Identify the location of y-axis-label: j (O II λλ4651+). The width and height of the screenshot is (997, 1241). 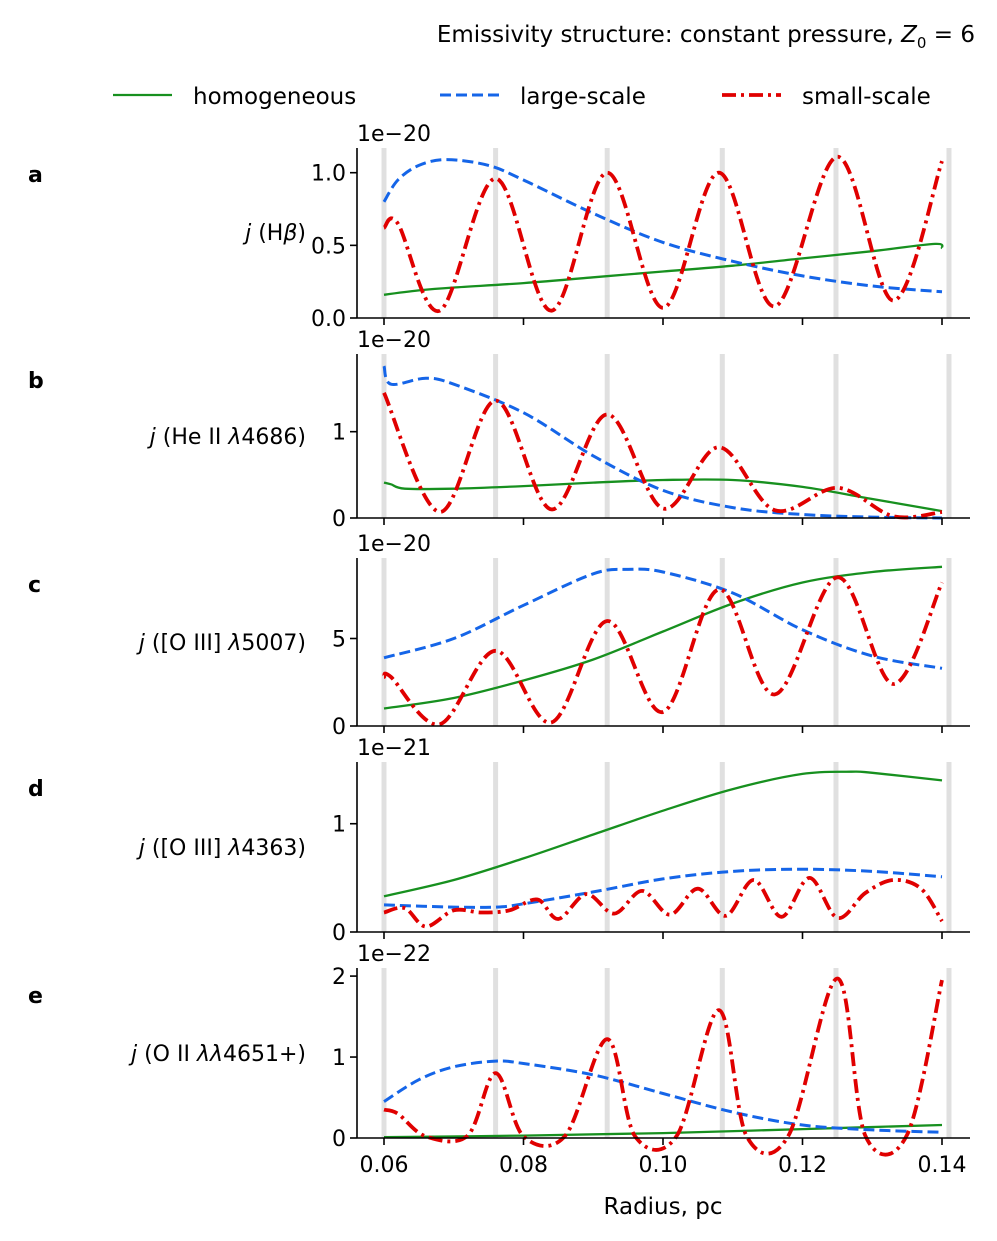
(217, 1054).